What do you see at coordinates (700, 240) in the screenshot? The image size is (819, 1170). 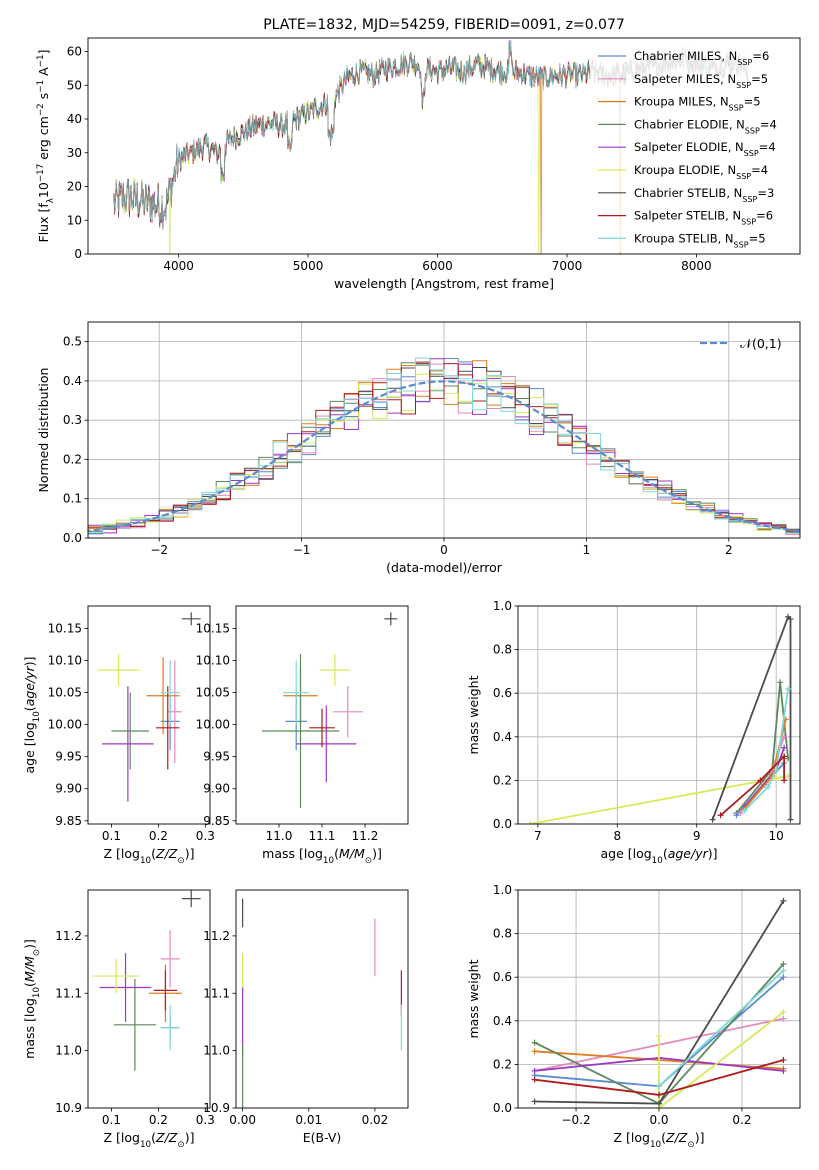 I see `legend-label-8: Kroupa STELIB, NSSP=5` at bounding box center [700, 240].